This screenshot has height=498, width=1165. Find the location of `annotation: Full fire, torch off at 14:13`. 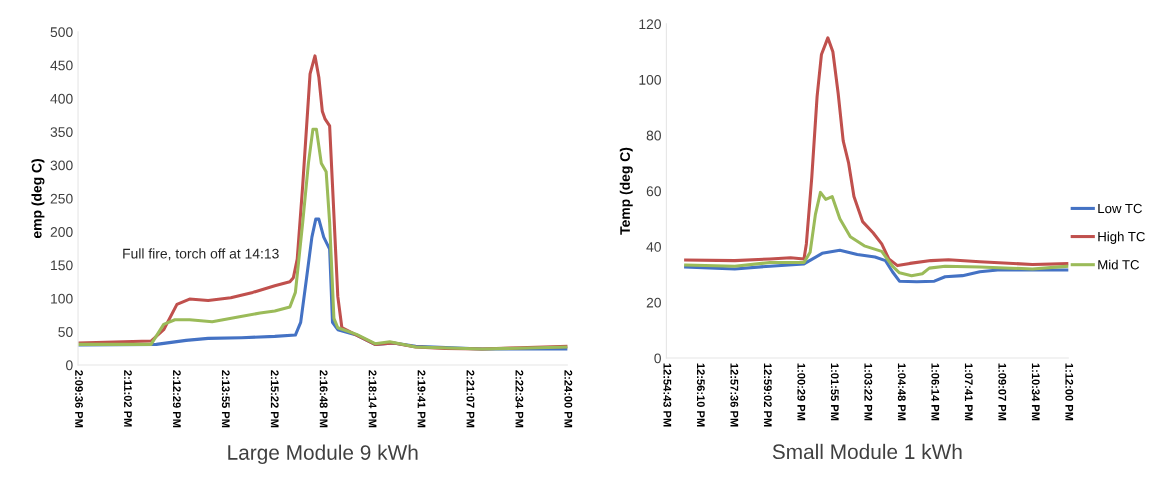

annotation: Full fire, torch off at 14:13 is located at coordinates (201, 254).